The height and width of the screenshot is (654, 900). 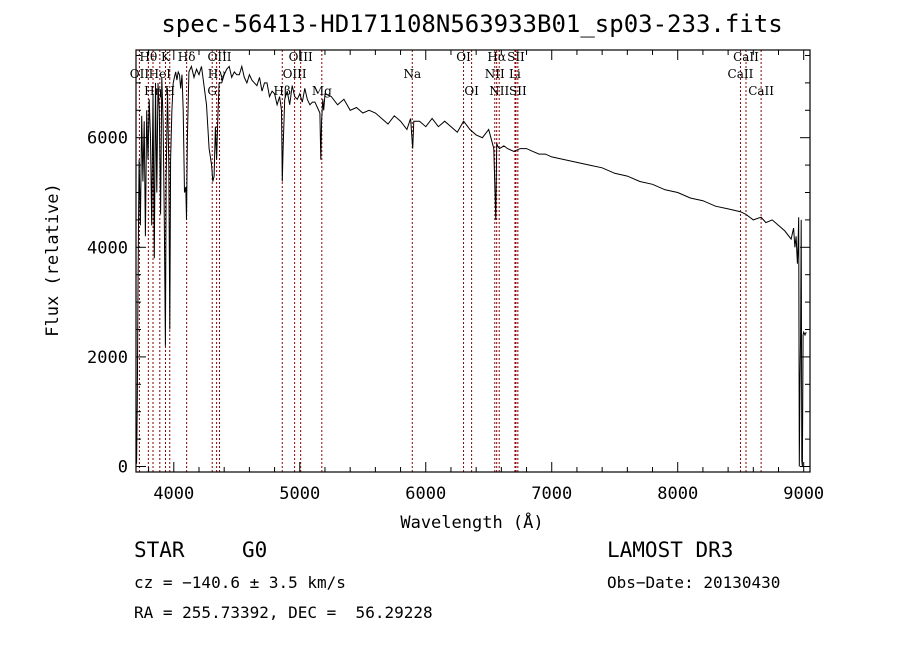 I want to click on line-label: Hδ, so click(x=187, y=57).